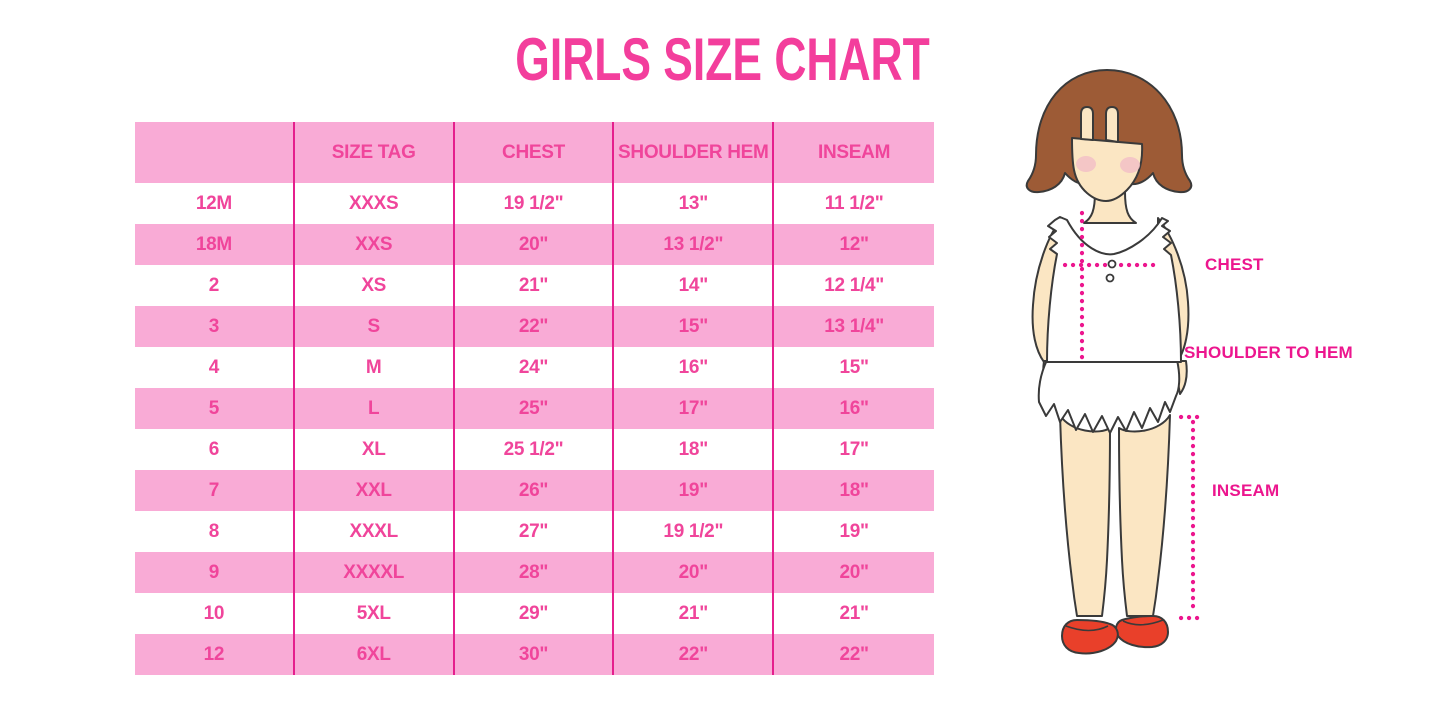  What do you see at coordinates (1246, 490) in the screenshot?
I see `inseam-label: INSEAM` at bounding box center [1246, 490].